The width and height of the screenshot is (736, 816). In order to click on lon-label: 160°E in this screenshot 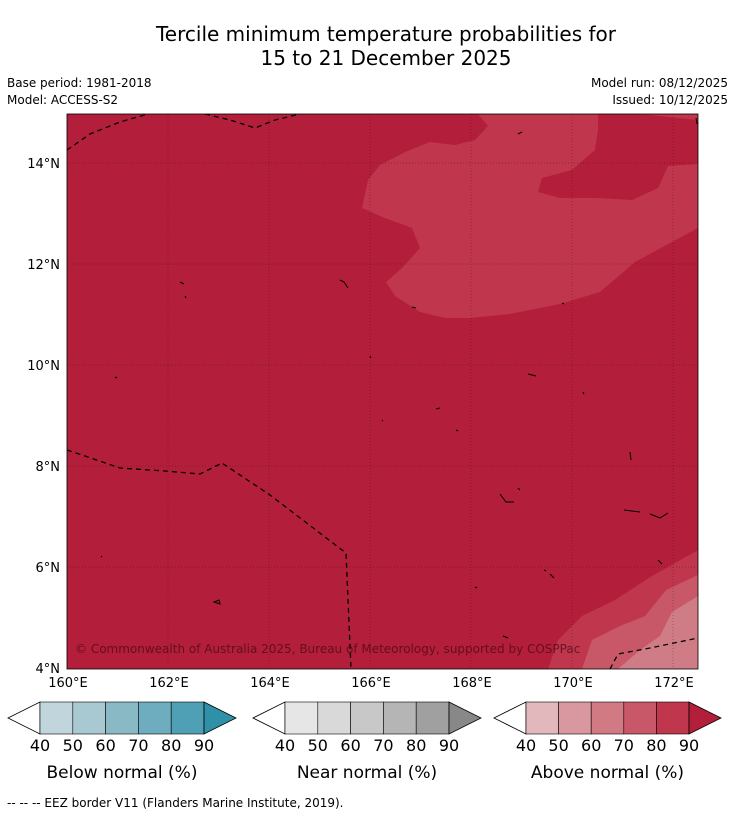, I will do `click(68, 683)`.